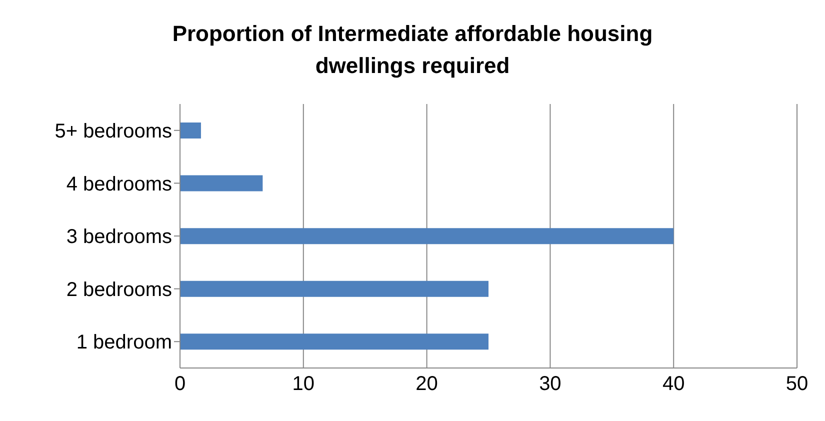 This screenshot has width=825, height=421. What do you see at coordinates (180, 384) in the screenshot?
I see `x-tick-label: 0` at bounding box center [180, 384].